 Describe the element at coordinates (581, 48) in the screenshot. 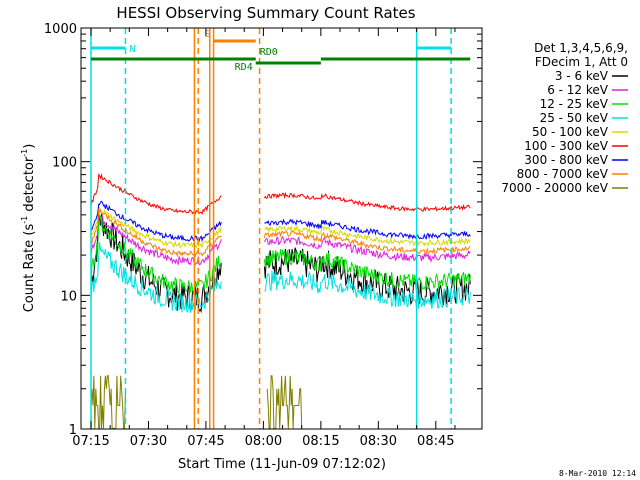

I see `legend-header-line-1: Det 1,3,4,5,6,9,` at that location.